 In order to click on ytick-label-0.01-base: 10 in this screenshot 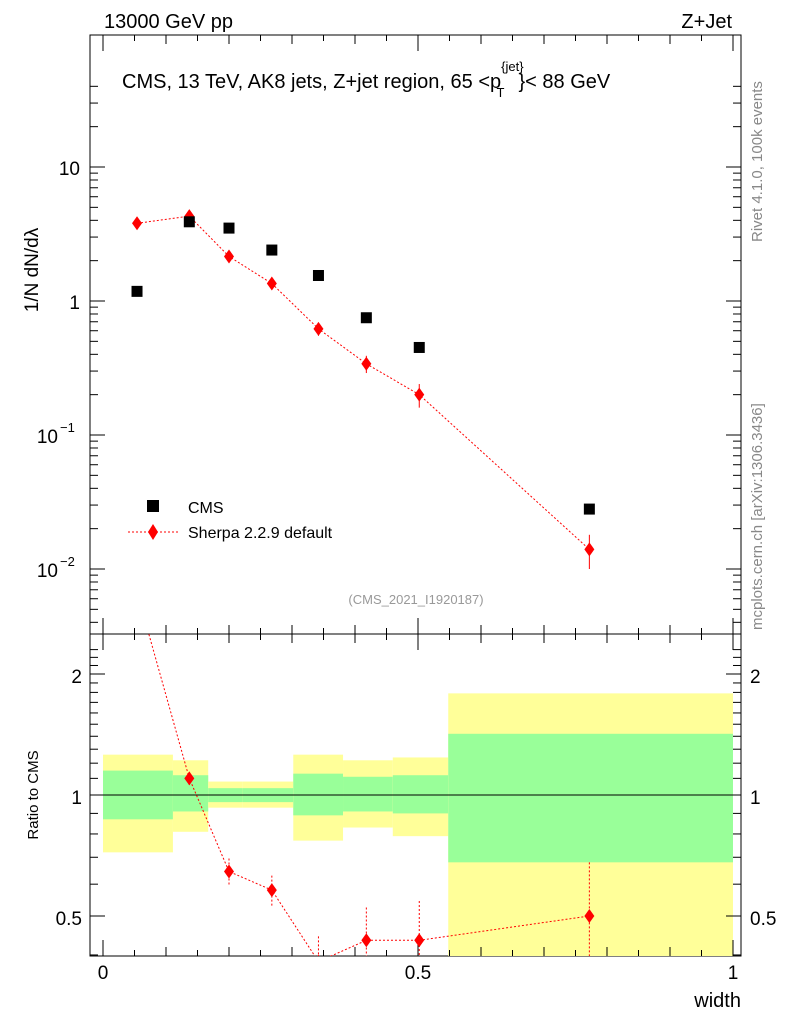, I will do `click(47, 571)`.